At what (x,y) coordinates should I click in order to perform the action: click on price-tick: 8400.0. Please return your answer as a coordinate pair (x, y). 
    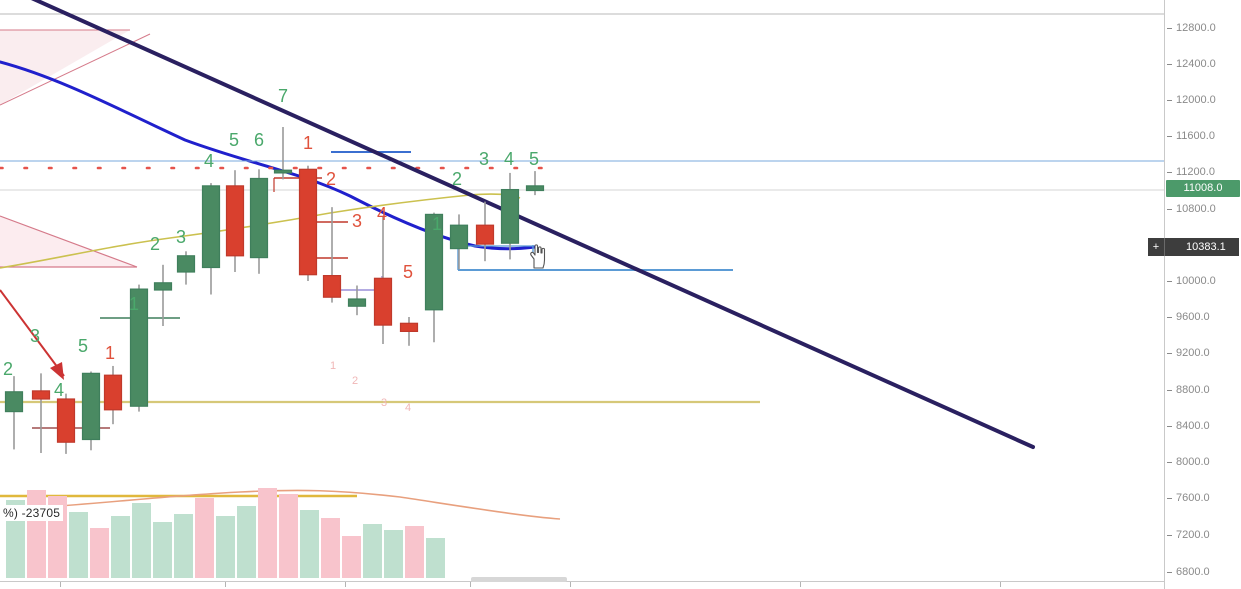
    Looking at the image, I should click on (1203, 426).